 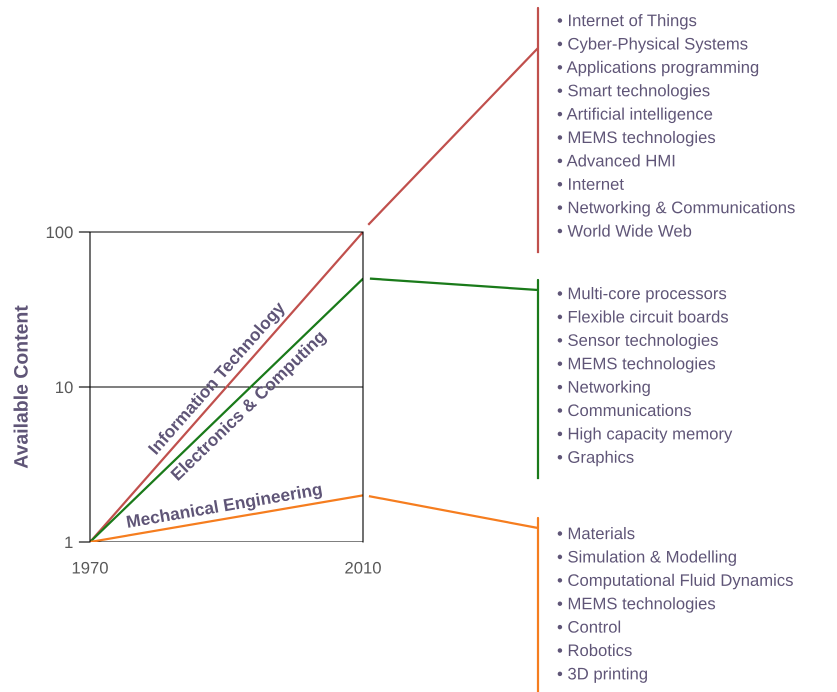 I want to click on y-tick-label: 100, so click(x=59, y=232).